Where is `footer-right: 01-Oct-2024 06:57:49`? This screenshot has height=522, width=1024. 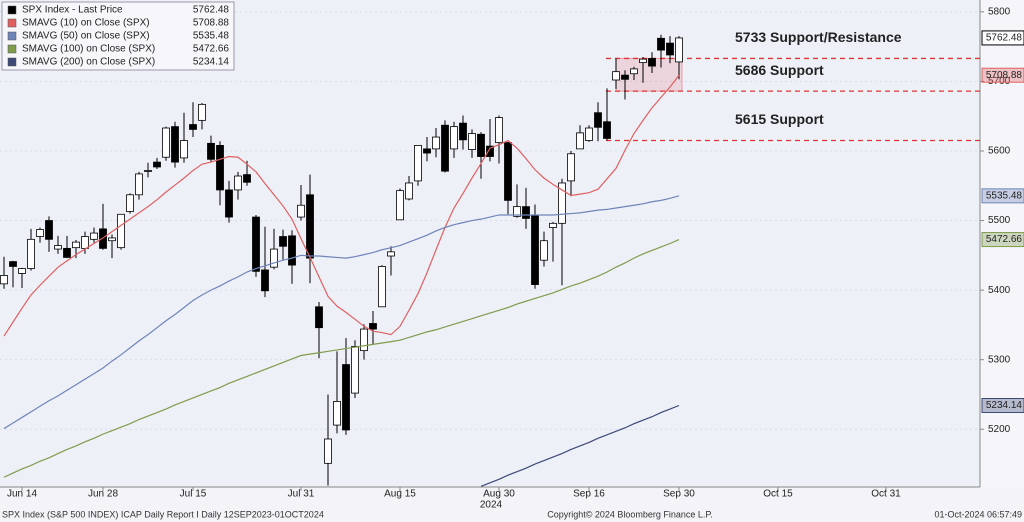
footer-right: 01-Oct-2024 06:57:49 is located at coordinates (978, 514).